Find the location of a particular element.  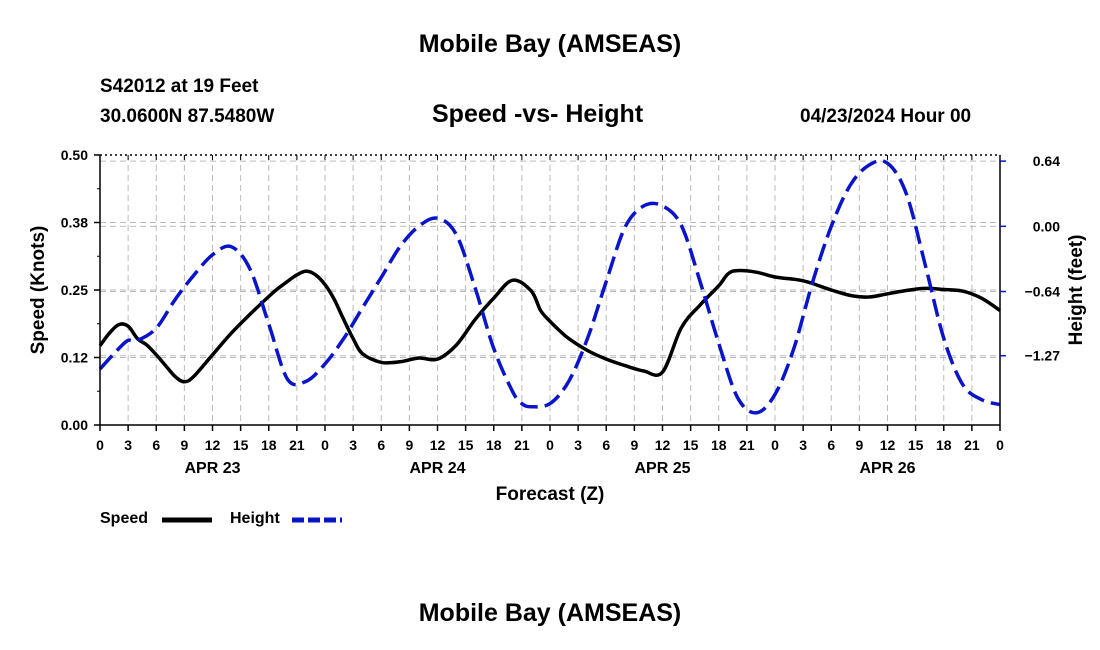

page-title: Mobile Bay (AMSEAS) is located at coordinates (550, 44).